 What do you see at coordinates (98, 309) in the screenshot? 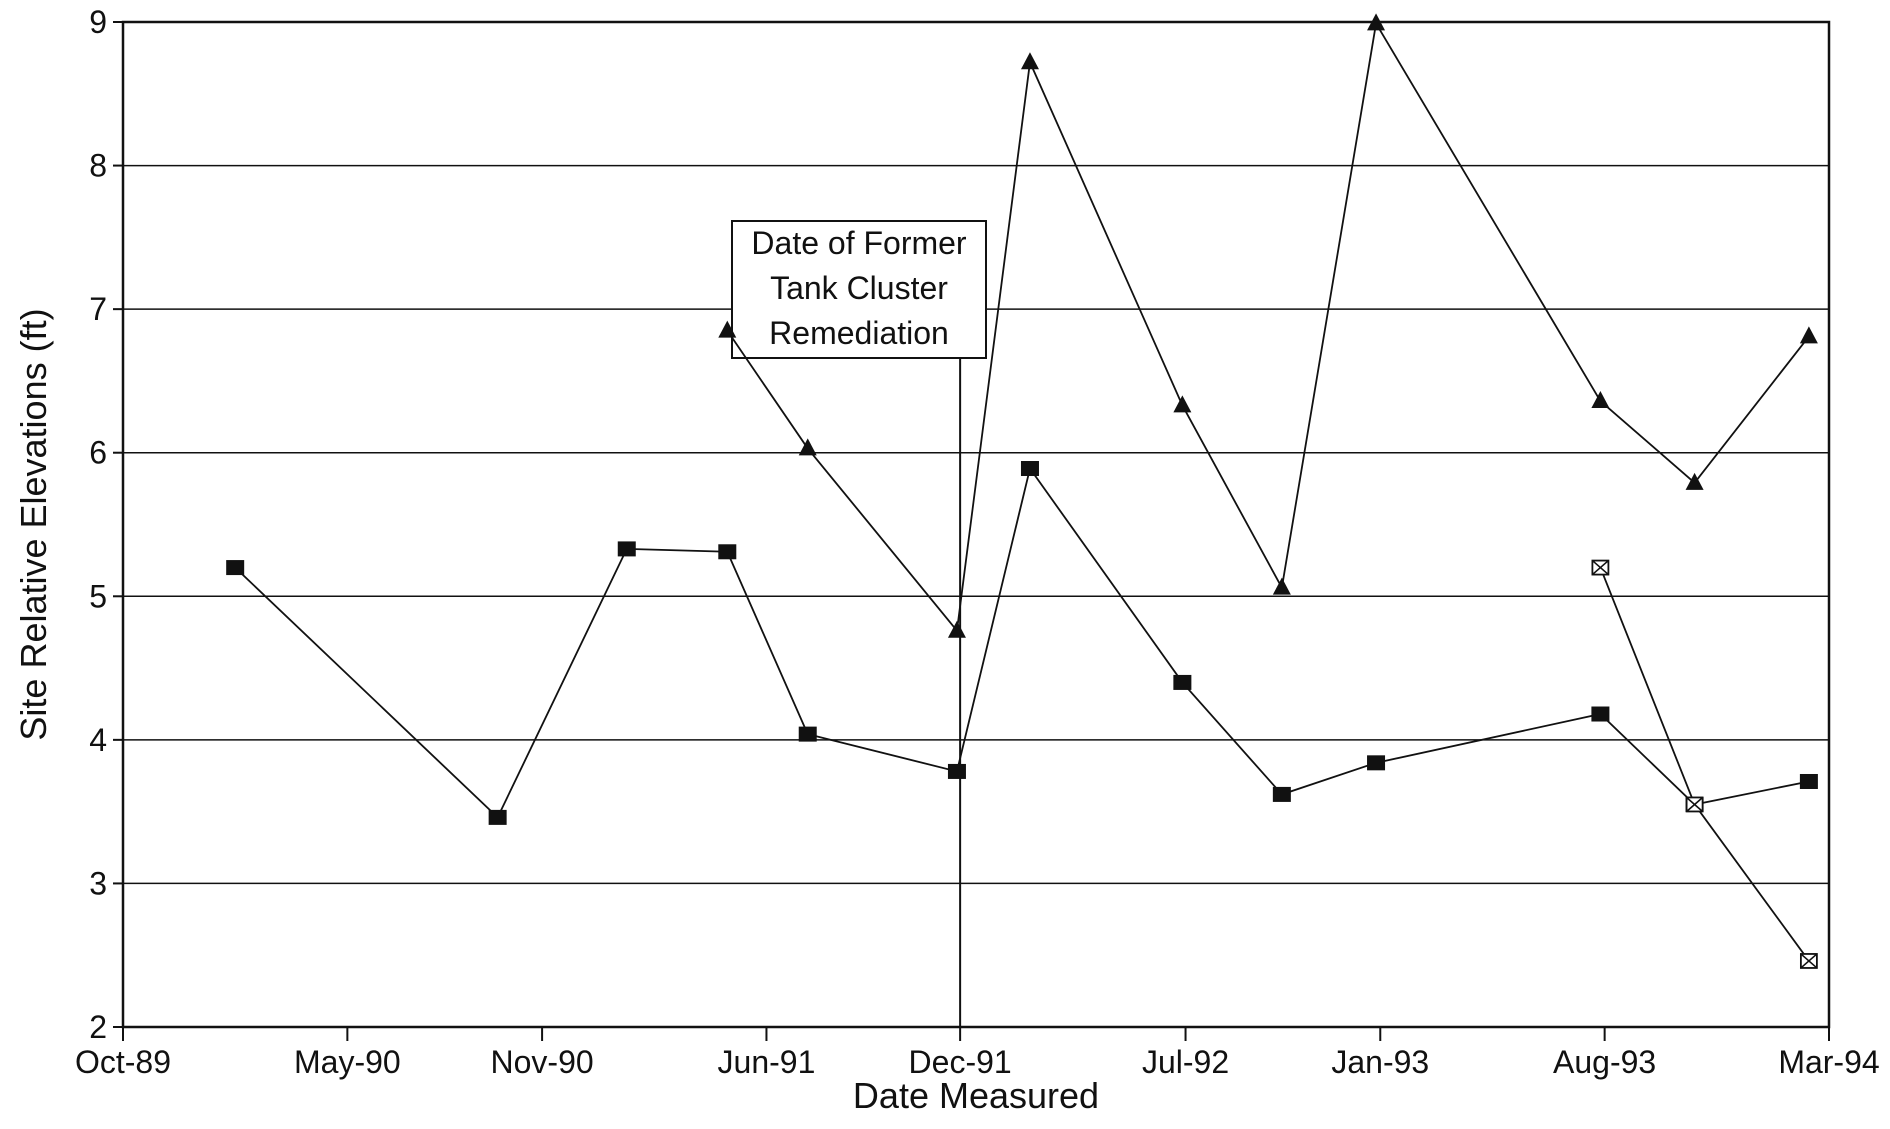
I see `y-tick-label: 7` at bounding box center [98, 309].